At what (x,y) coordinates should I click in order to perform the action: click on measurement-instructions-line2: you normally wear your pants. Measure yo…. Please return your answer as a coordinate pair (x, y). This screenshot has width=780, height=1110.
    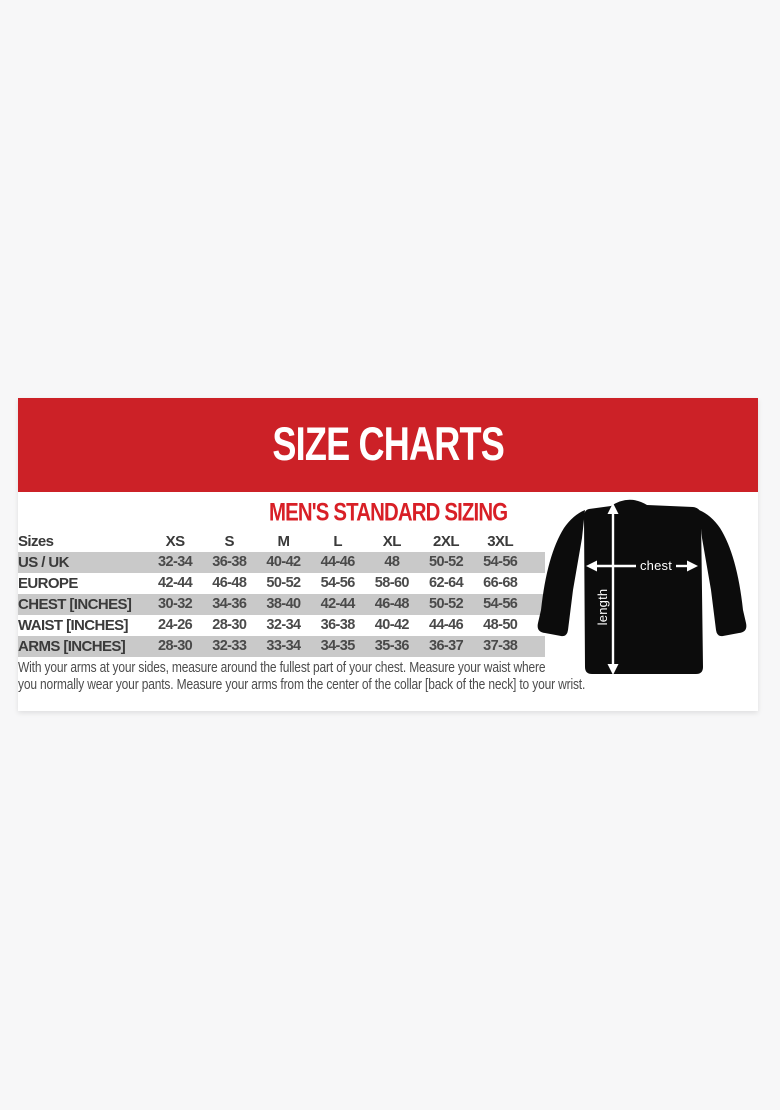
    Looking at the image, I should click on (302, 684).